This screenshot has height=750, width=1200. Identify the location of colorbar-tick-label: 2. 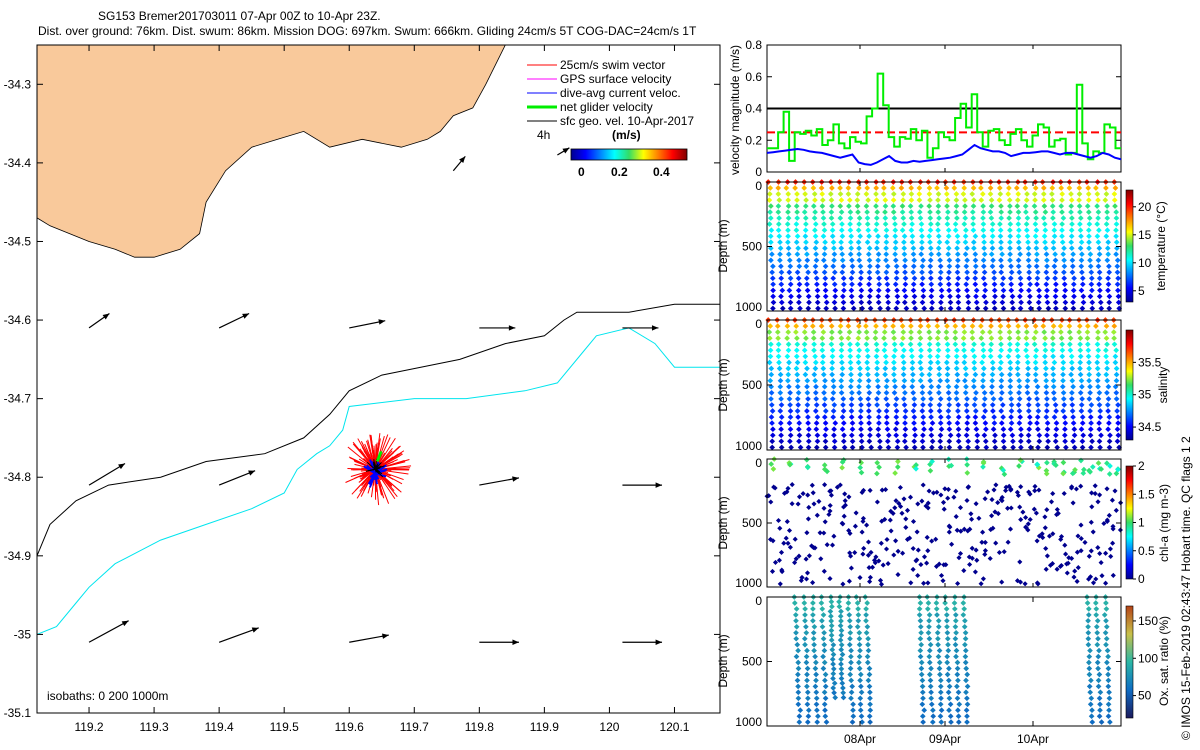
(1141, 466).